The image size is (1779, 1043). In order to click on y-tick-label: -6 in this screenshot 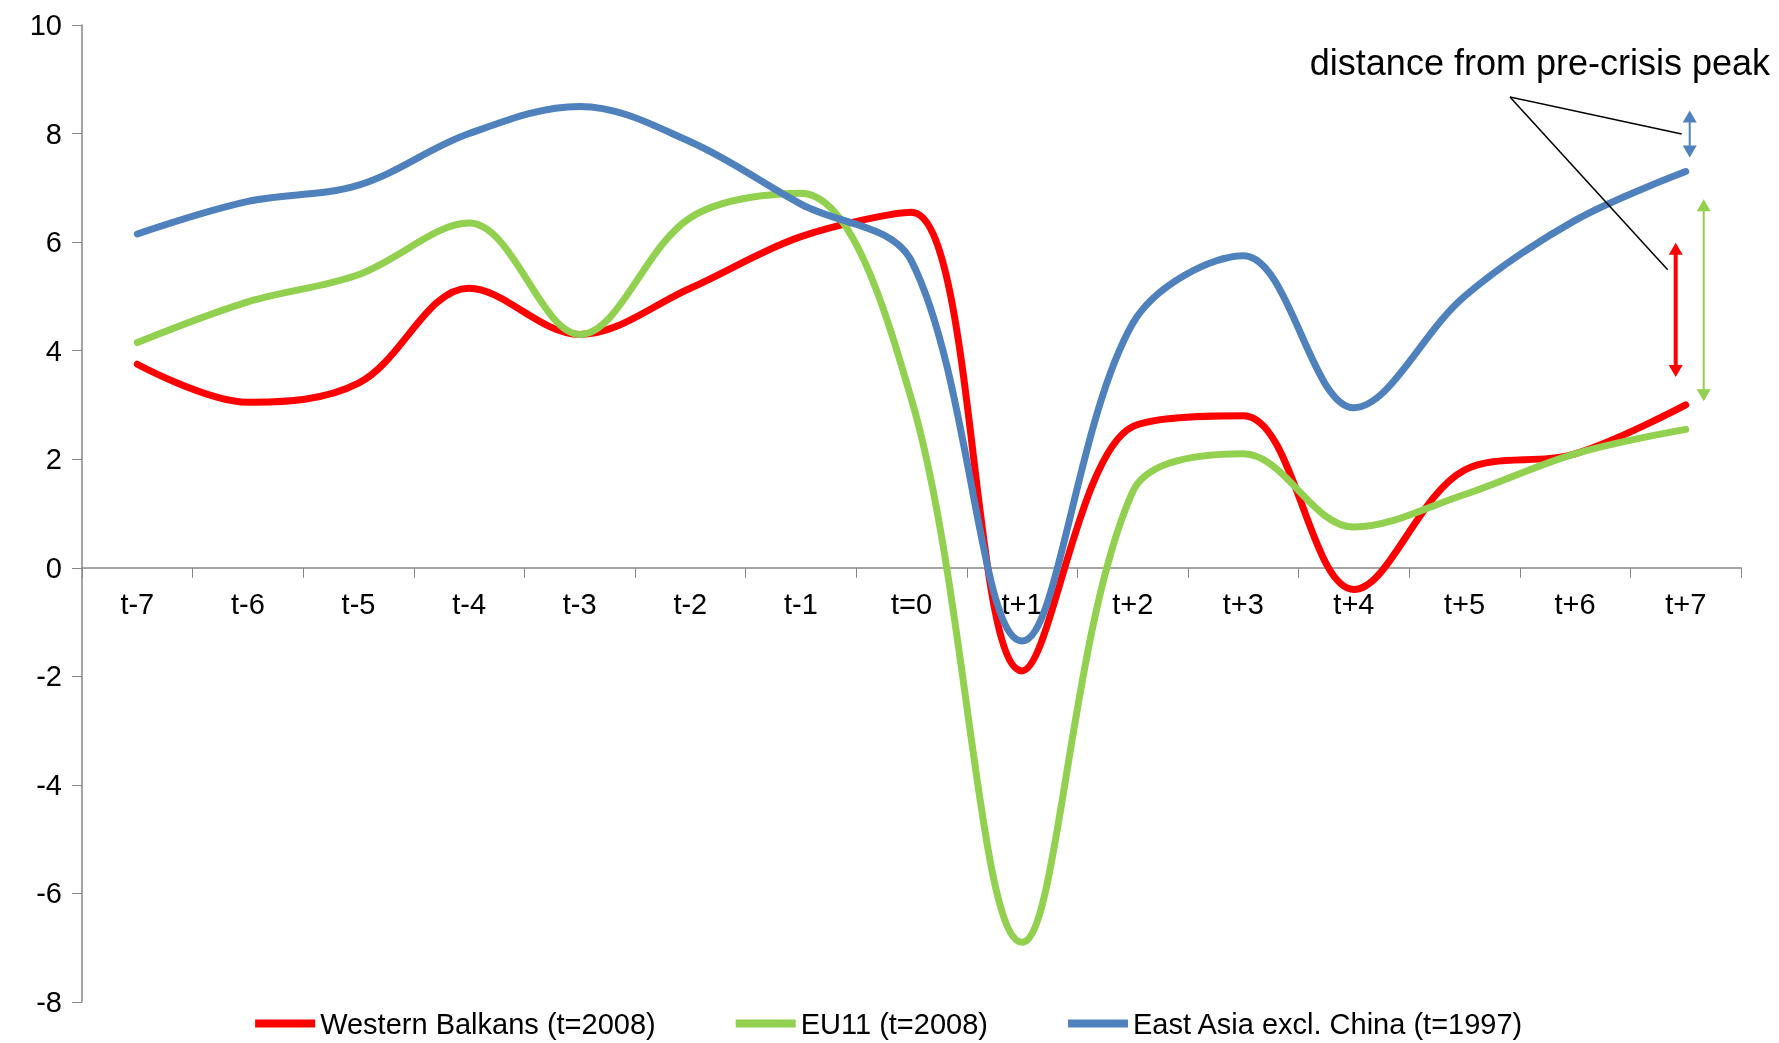, I will do `click(49, 893)`.